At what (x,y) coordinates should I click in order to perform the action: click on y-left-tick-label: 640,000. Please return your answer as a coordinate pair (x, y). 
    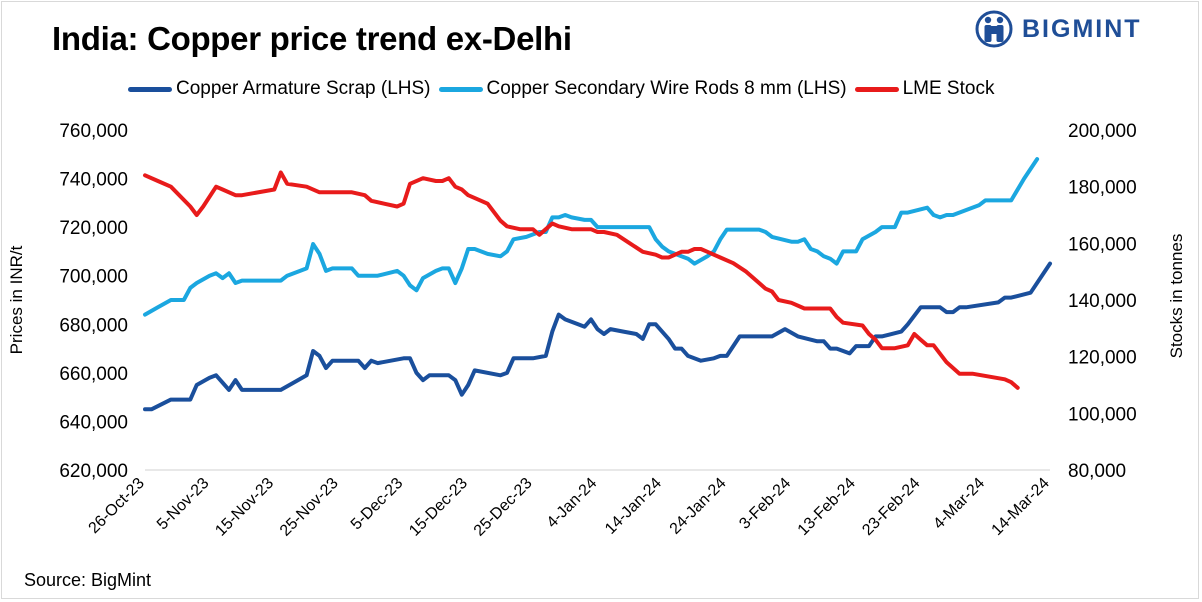
    Looking at the image, I should click on (93, 422).